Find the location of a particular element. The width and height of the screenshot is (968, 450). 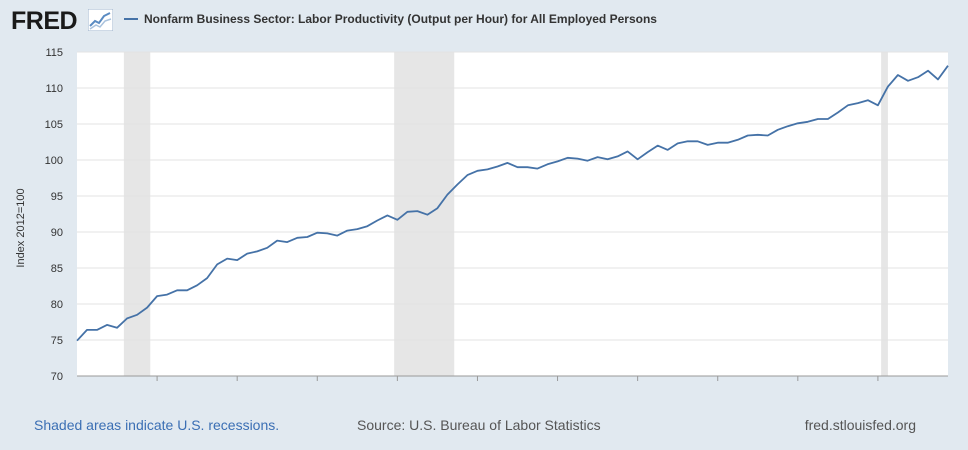

y-tick-label: 105 is located at coordinates (54, 125).